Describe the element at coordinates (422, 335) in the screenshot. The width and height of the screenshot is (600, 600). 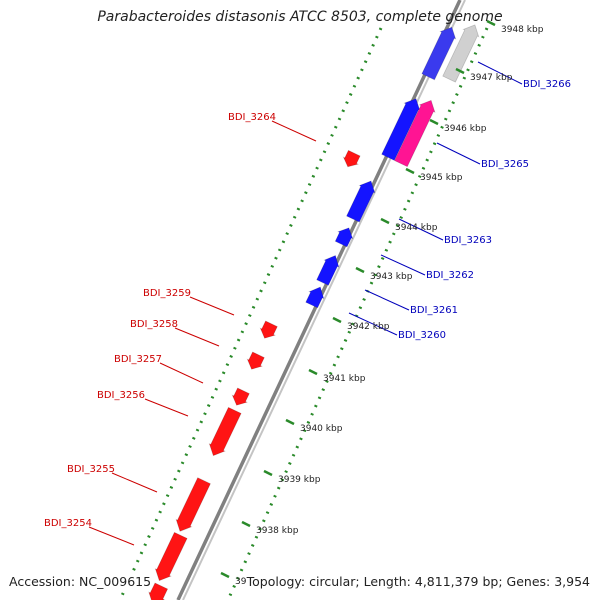
I see `gene-label-bdi-3260: BDI_3260` at that location.